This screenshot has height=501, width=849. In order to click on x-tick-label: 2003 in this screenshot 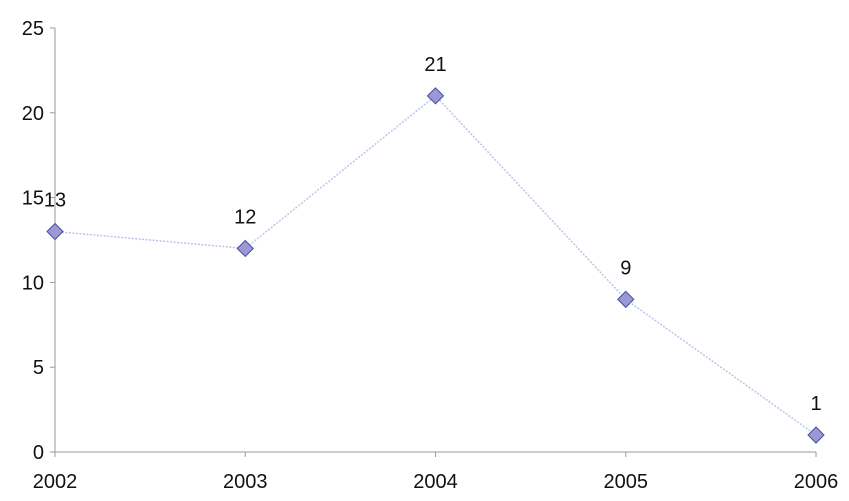, I will do `click(245, 482)`.